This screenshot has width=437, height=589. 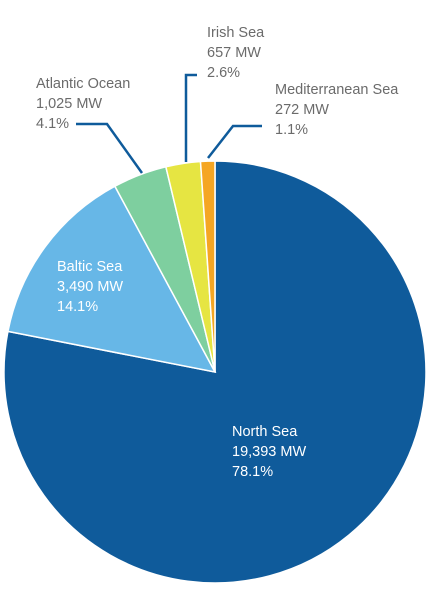 I want to click on slice-label-north-sea: North Sea 19,393 MW 78.1%, so click(x=269, y=452).